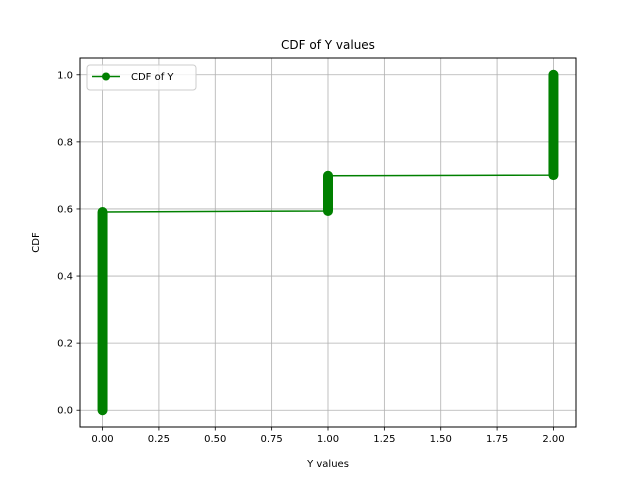 This screenshot has width=640, height=480. I want to click on x-tick-label: 1.00, so click(328, 439).